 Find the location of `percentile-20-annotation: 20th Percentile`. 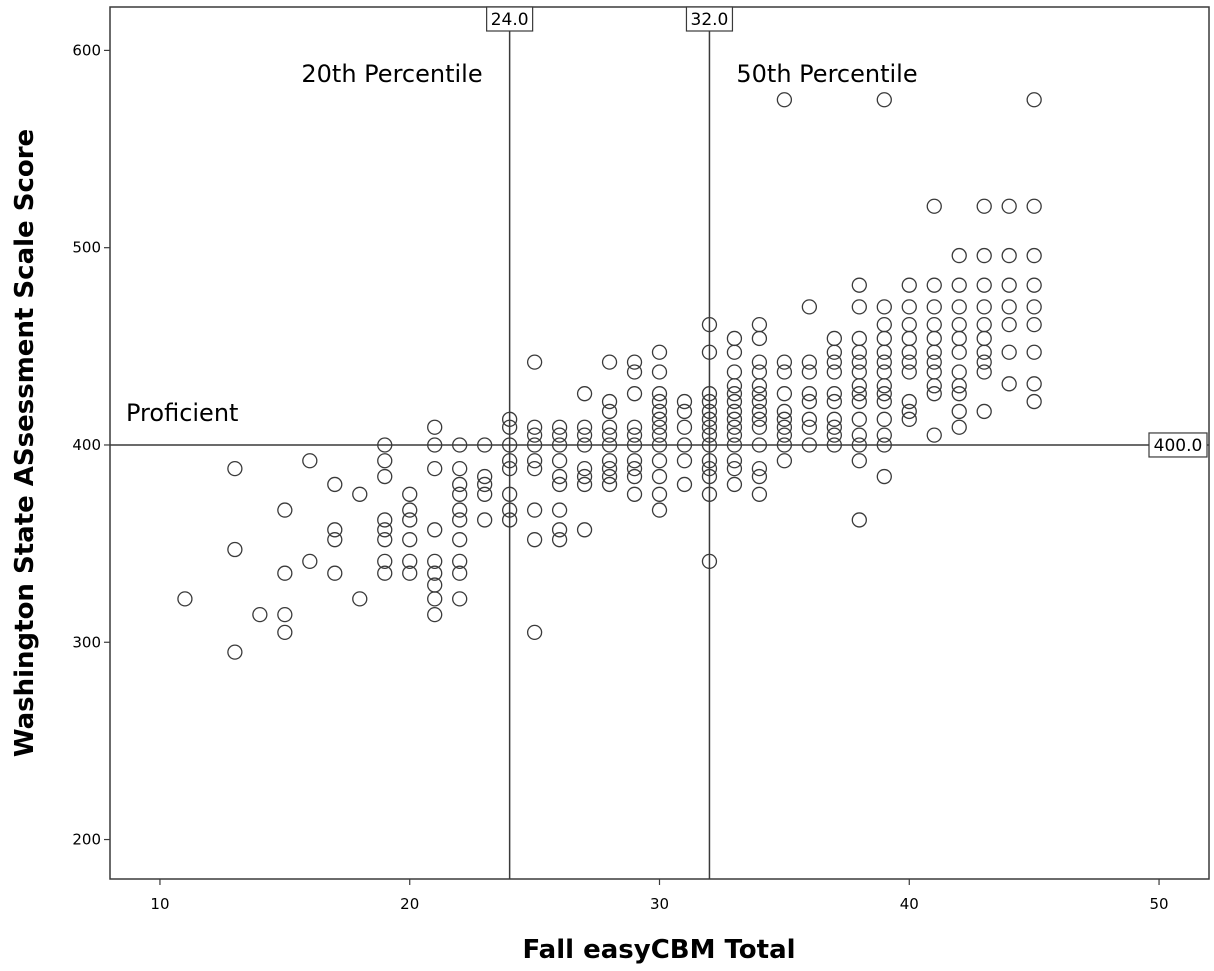

percentile-20-annotation: 20th Percentile is located at coordinates (391, 74).